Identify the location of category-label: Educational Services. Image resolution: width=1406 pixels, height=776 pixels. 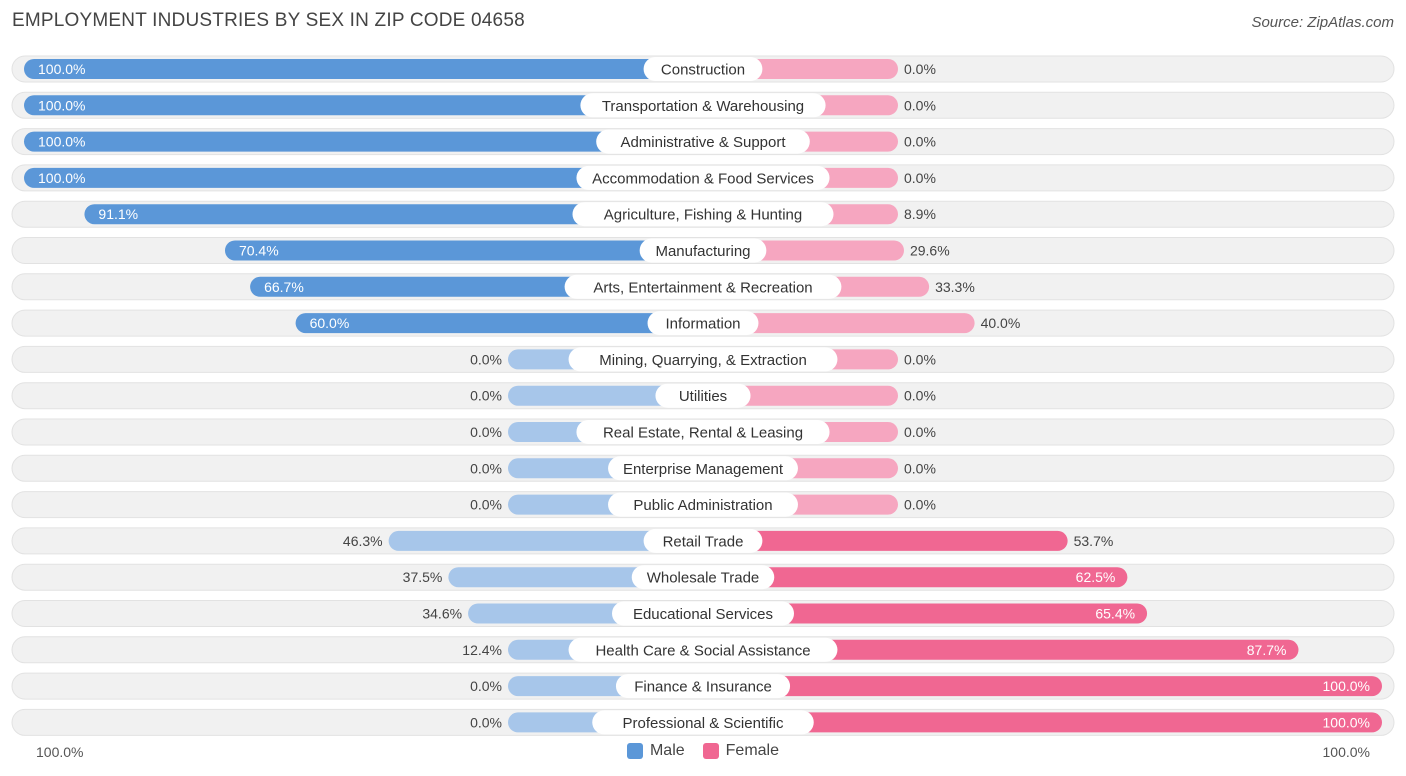
(703, 614).